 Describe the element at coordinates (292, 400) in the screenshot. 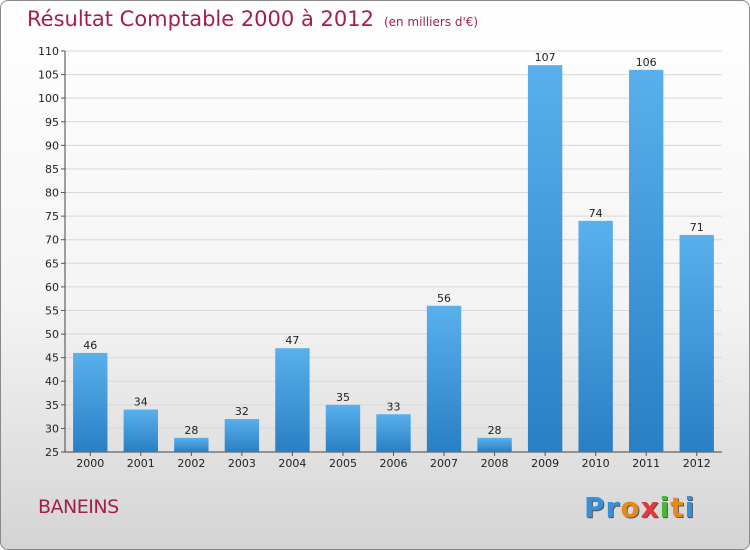

I see `bar-2004` at that location.